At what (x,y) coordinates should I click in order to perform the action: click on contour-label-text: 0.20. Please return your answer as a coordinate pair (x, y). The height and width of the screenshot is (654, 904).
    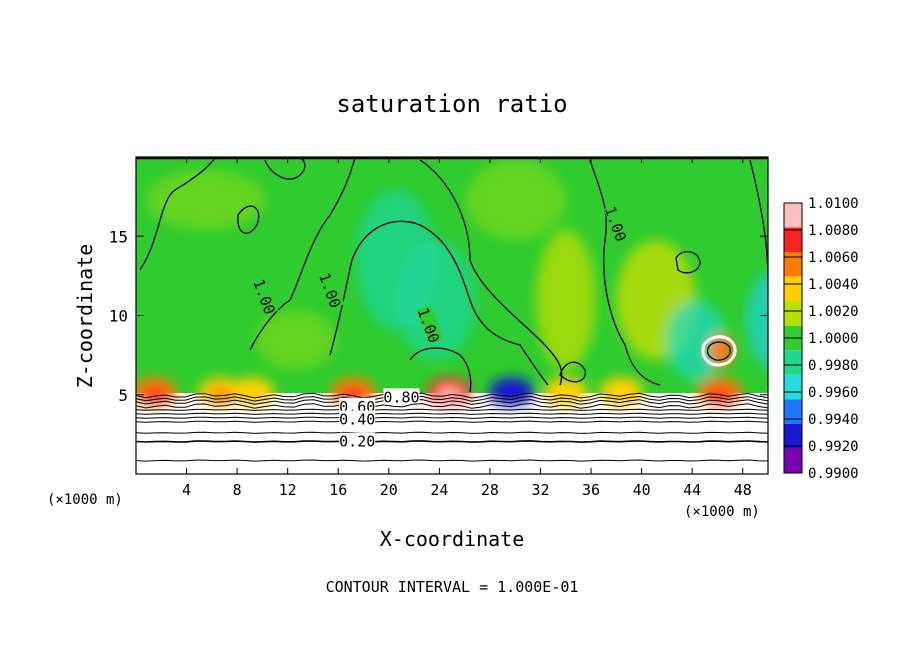
    Looking at the image, I should click on (357, 442).